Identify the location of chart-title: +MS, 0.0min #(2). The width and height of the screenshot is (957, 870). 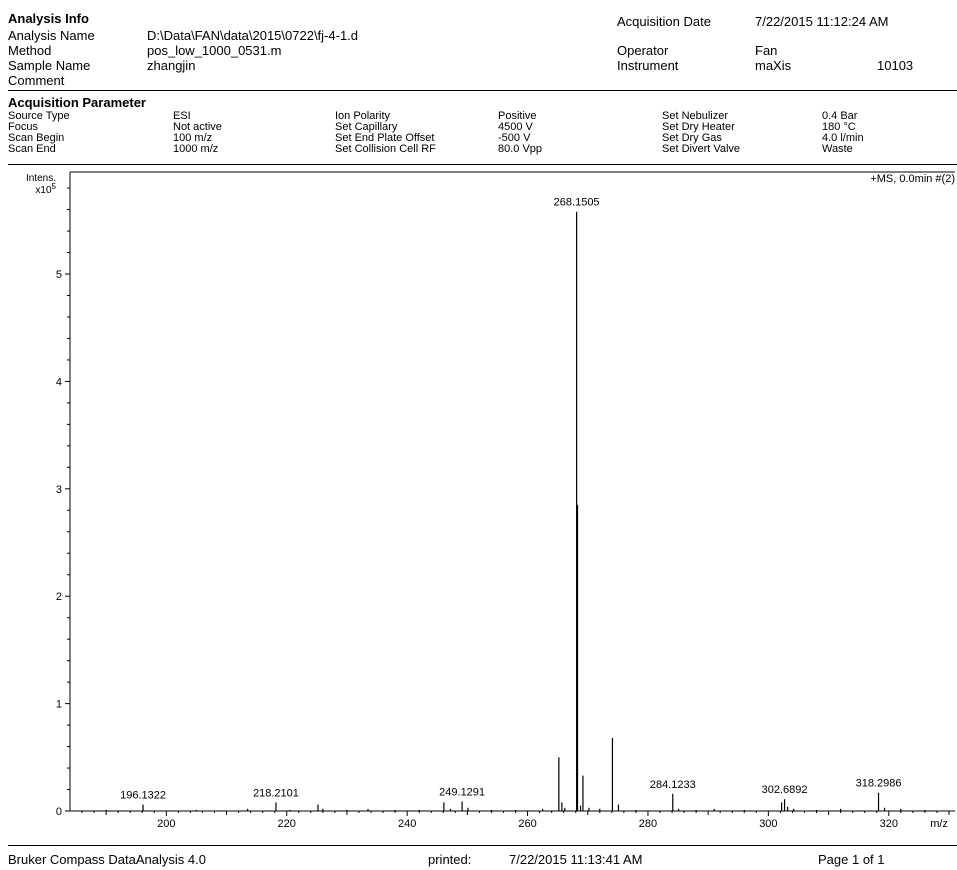
(912, 179).